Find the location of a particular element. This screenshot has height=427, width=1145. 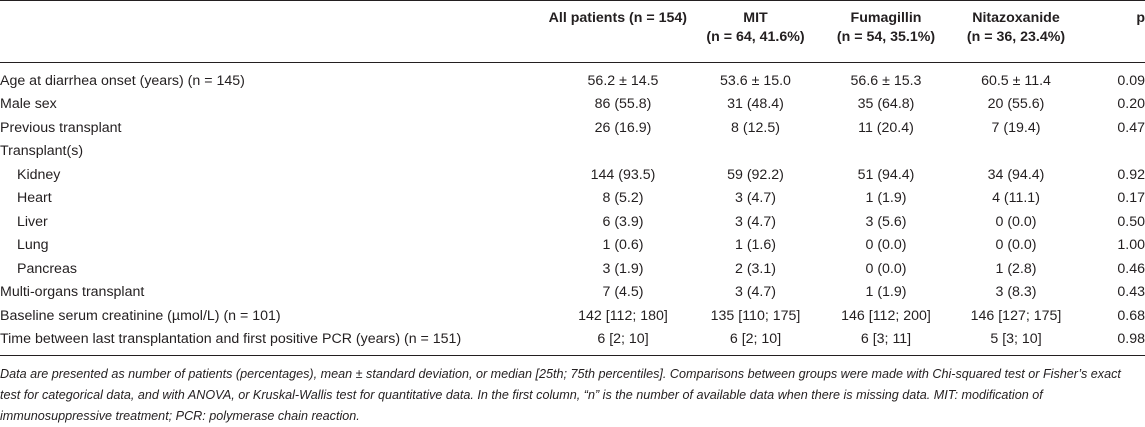

header-nitazoxanide-line1: Nitazoxanide is located at coordinates (1016, 18).